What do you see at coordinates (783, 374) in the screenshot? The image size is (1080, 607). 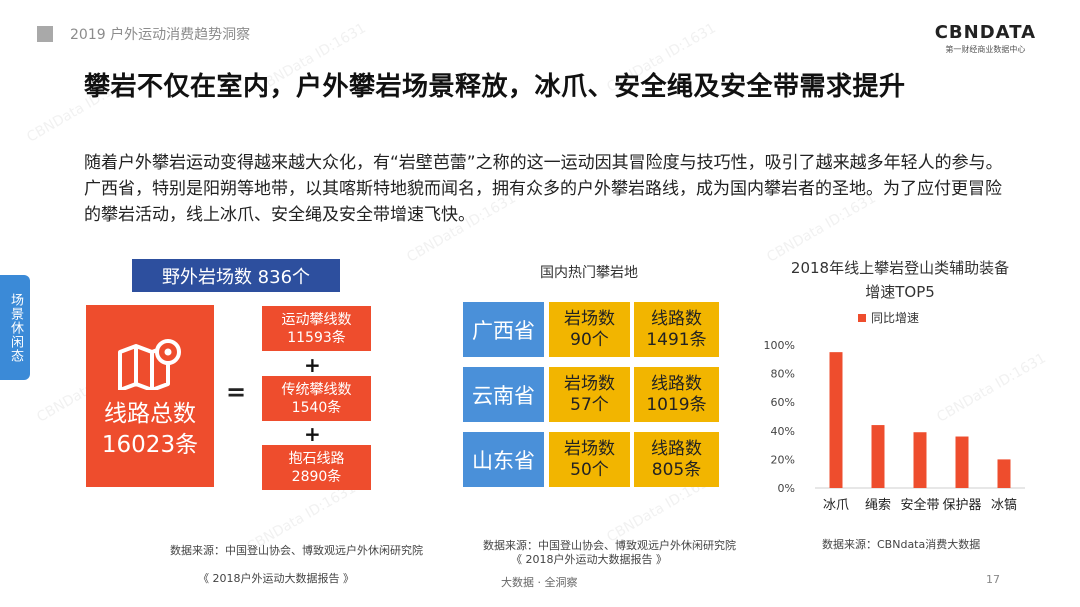 I see `y-tick-label: 80%` at bounding box center [783, 374].